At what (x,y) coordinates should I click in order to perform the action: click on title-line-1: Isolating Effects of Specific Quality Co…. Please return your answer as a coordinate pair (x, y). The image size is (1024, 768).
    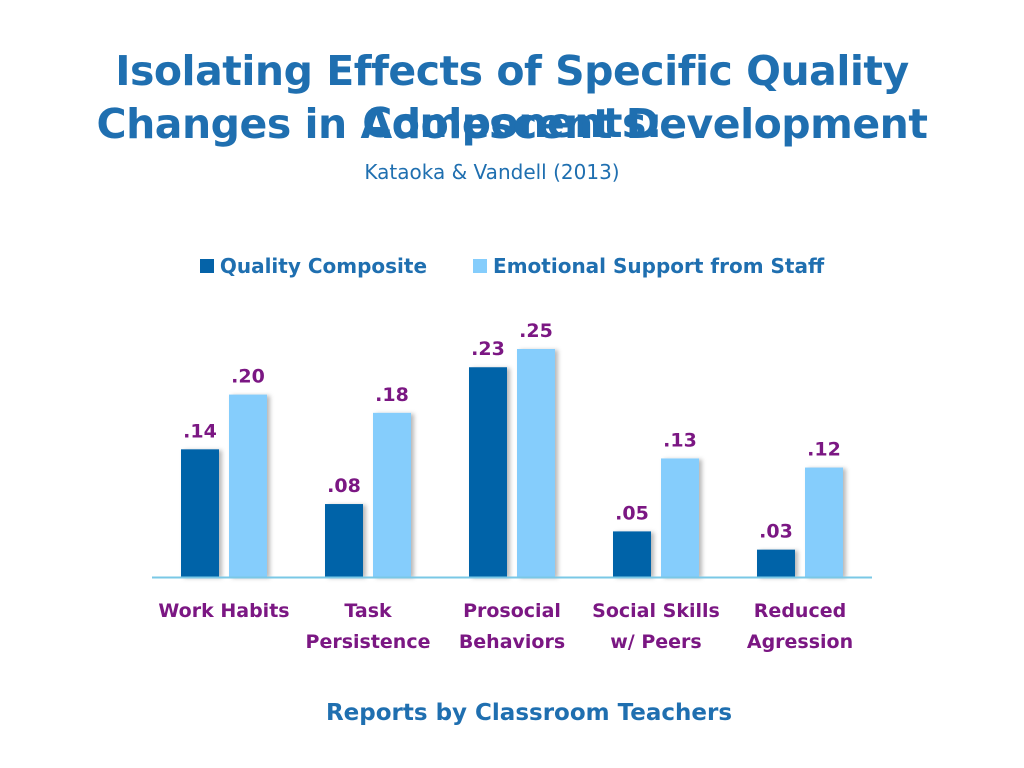
    Looking at the image, I should click on (512, 97).